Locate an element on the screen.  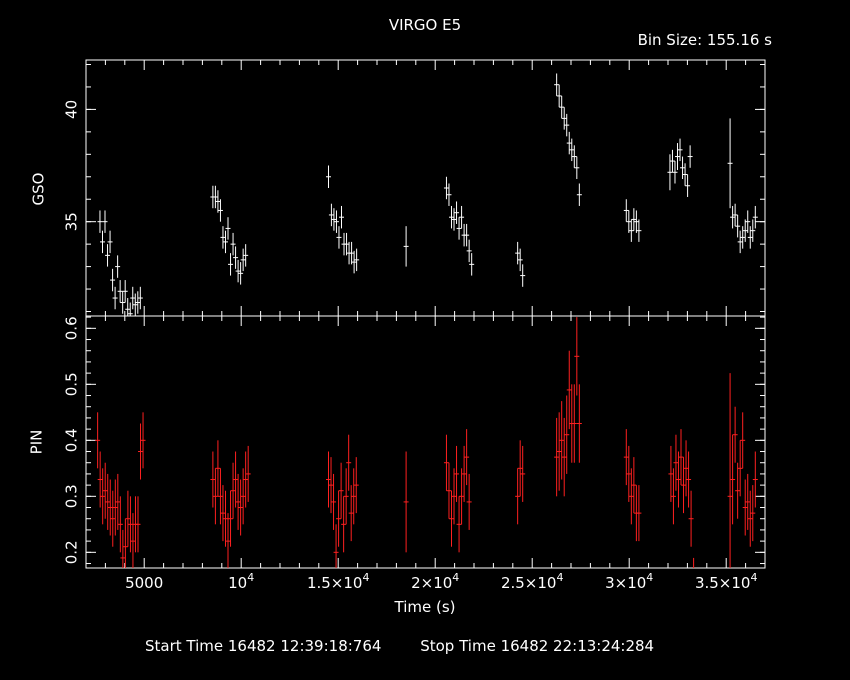
x-axis-label: Time (s) is located at coordinates (425, 607).